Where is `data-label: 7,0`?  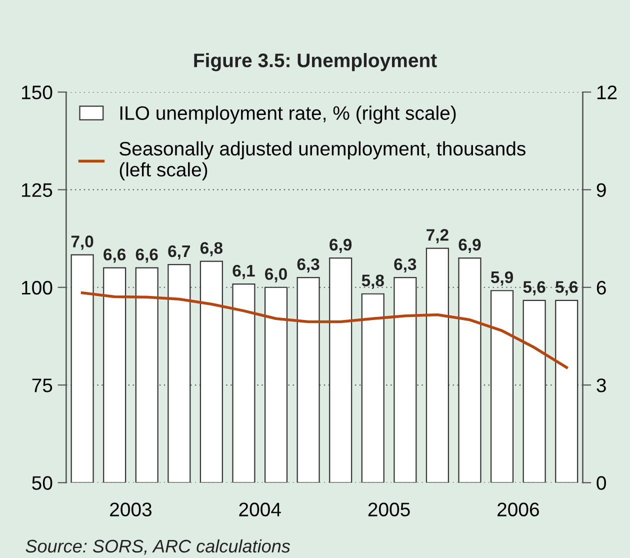
data-label: 7,0 is located at coordinates (82, 243).